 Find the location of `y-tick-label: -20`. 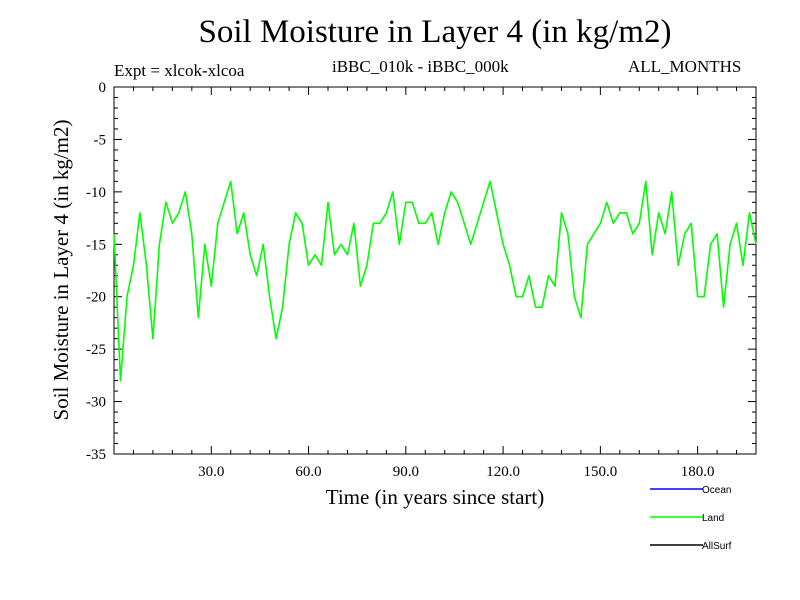

y-tick-label: -20 is located at coordinates (96, 298).